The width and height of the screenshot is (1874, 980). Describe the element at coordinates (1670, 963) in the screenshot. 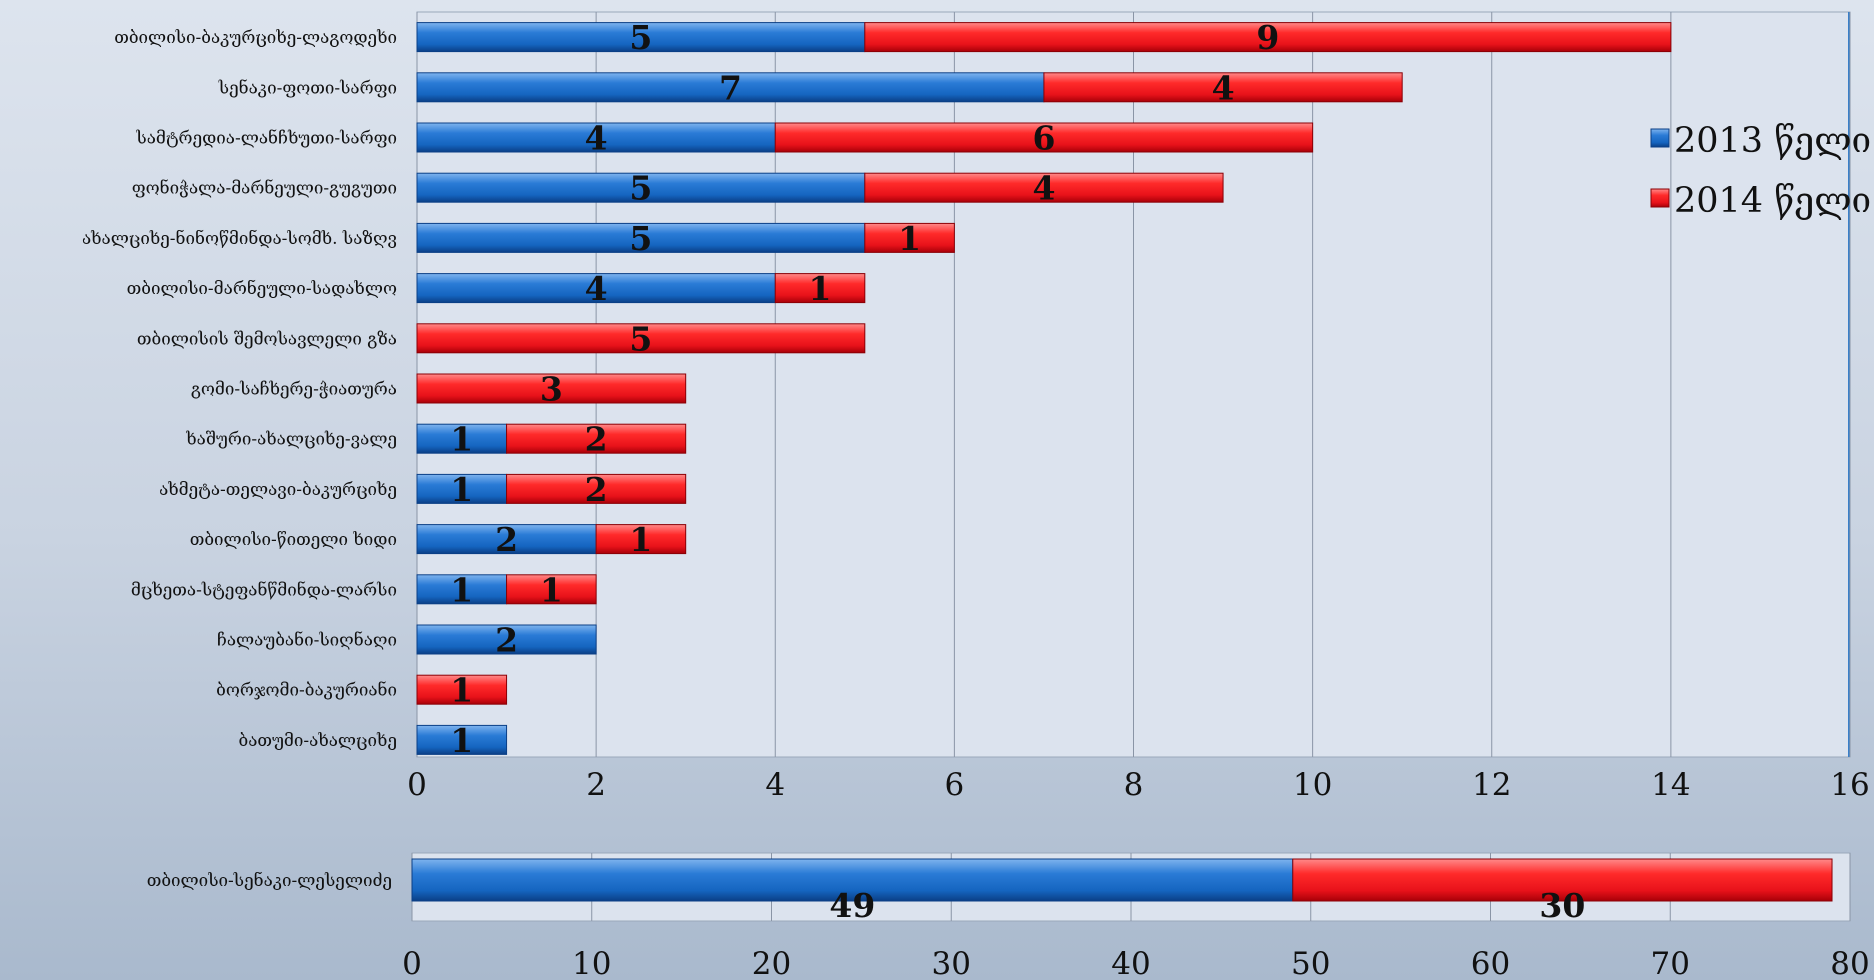

I see `bottom-x-tick-label: 70` at that location.